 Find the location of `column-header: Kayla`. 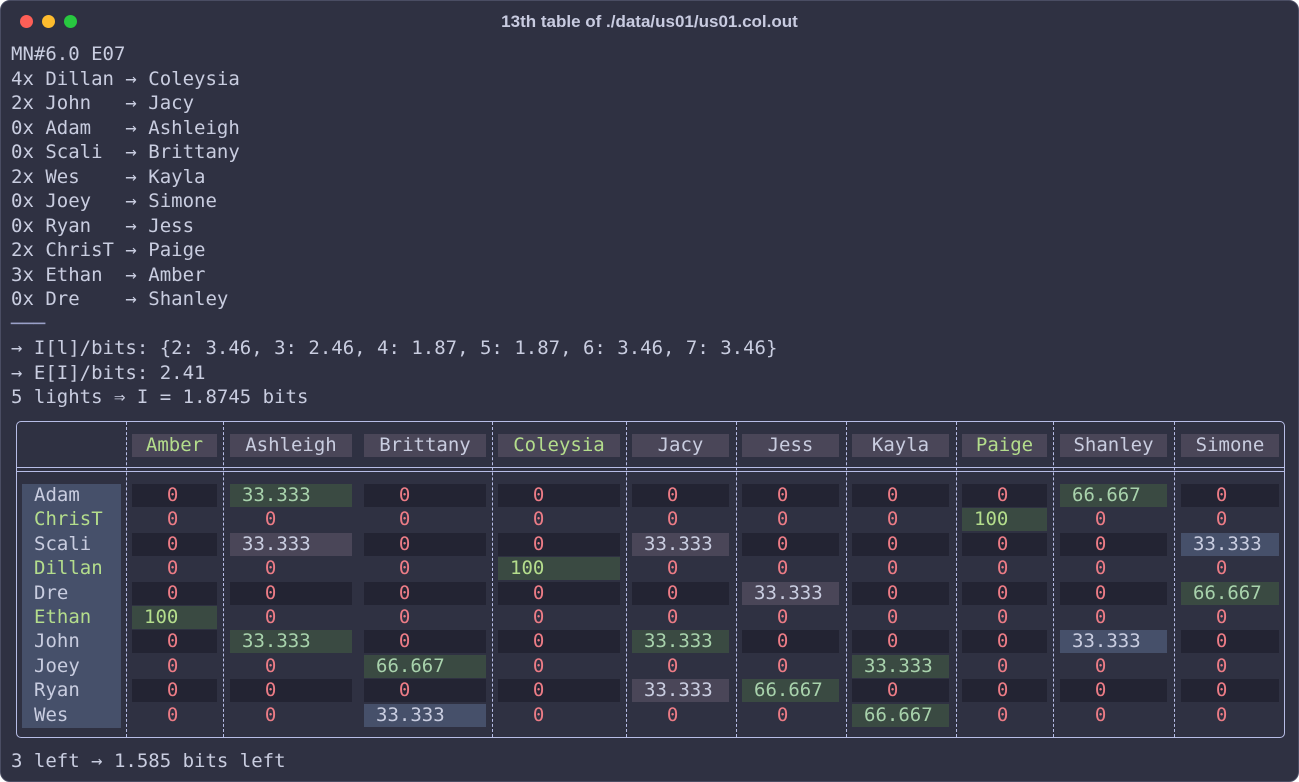

column-header: Kayla is located at coordinates (900, 445).